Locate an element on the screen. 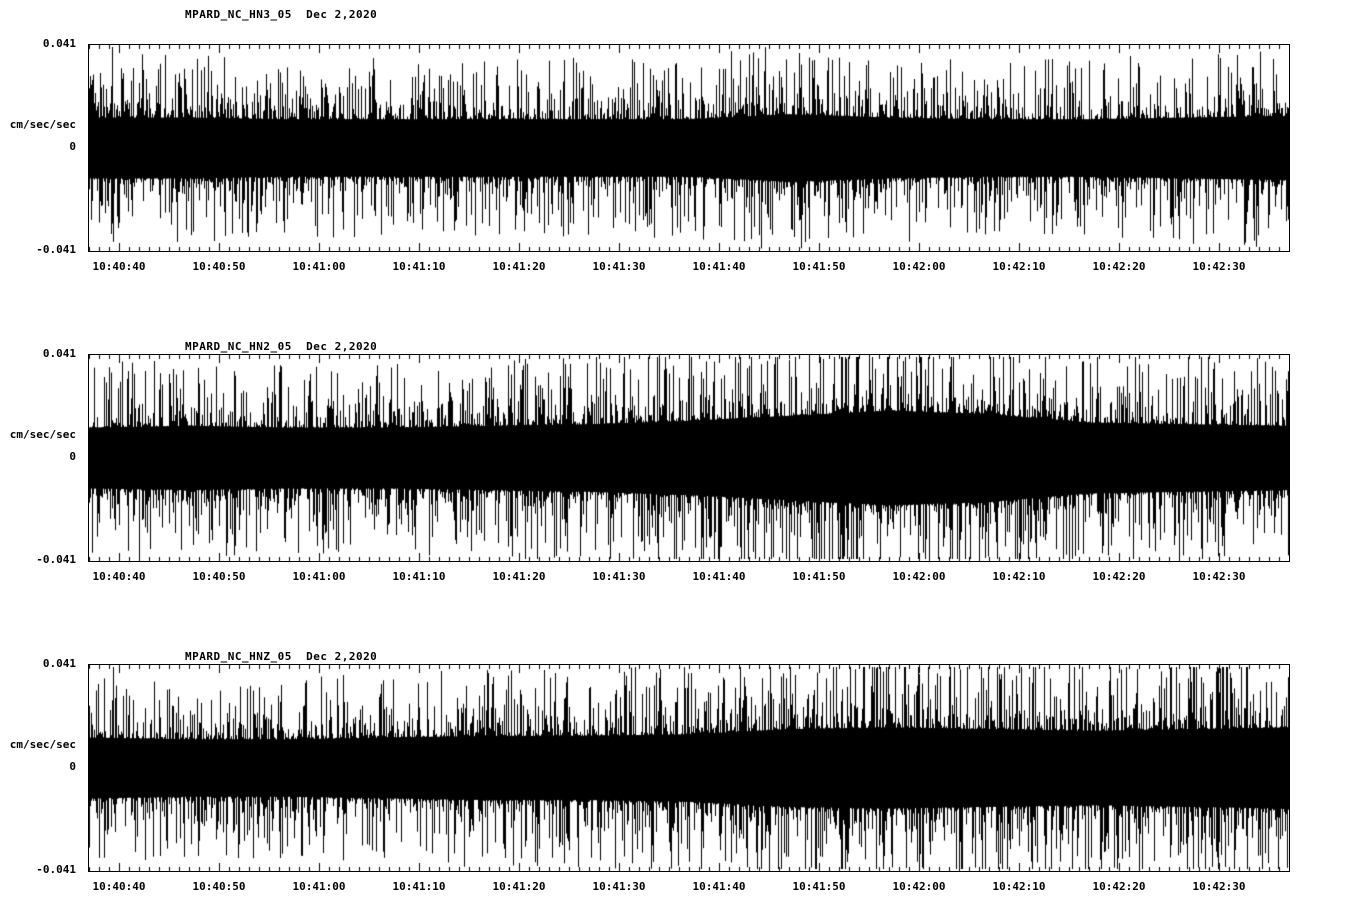 The image size is (1358, 924). trace-title: MPARD_NC_HN2_05 Dec 2,2020 is located at coordinates (281, 346).